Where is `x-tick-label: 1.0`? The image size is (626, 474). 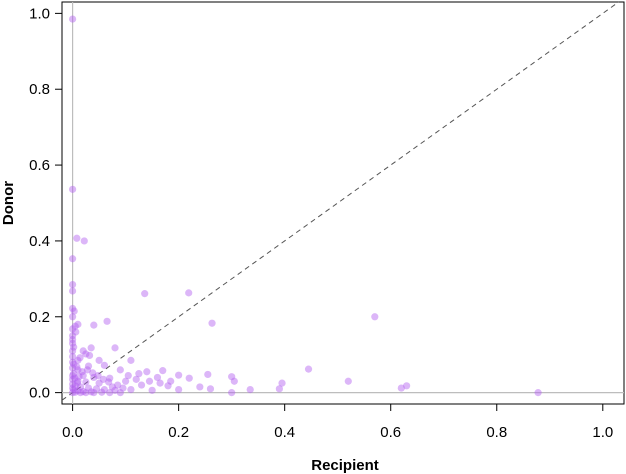
x-tick-label: 1.0 is located at coordinates (602, 432).